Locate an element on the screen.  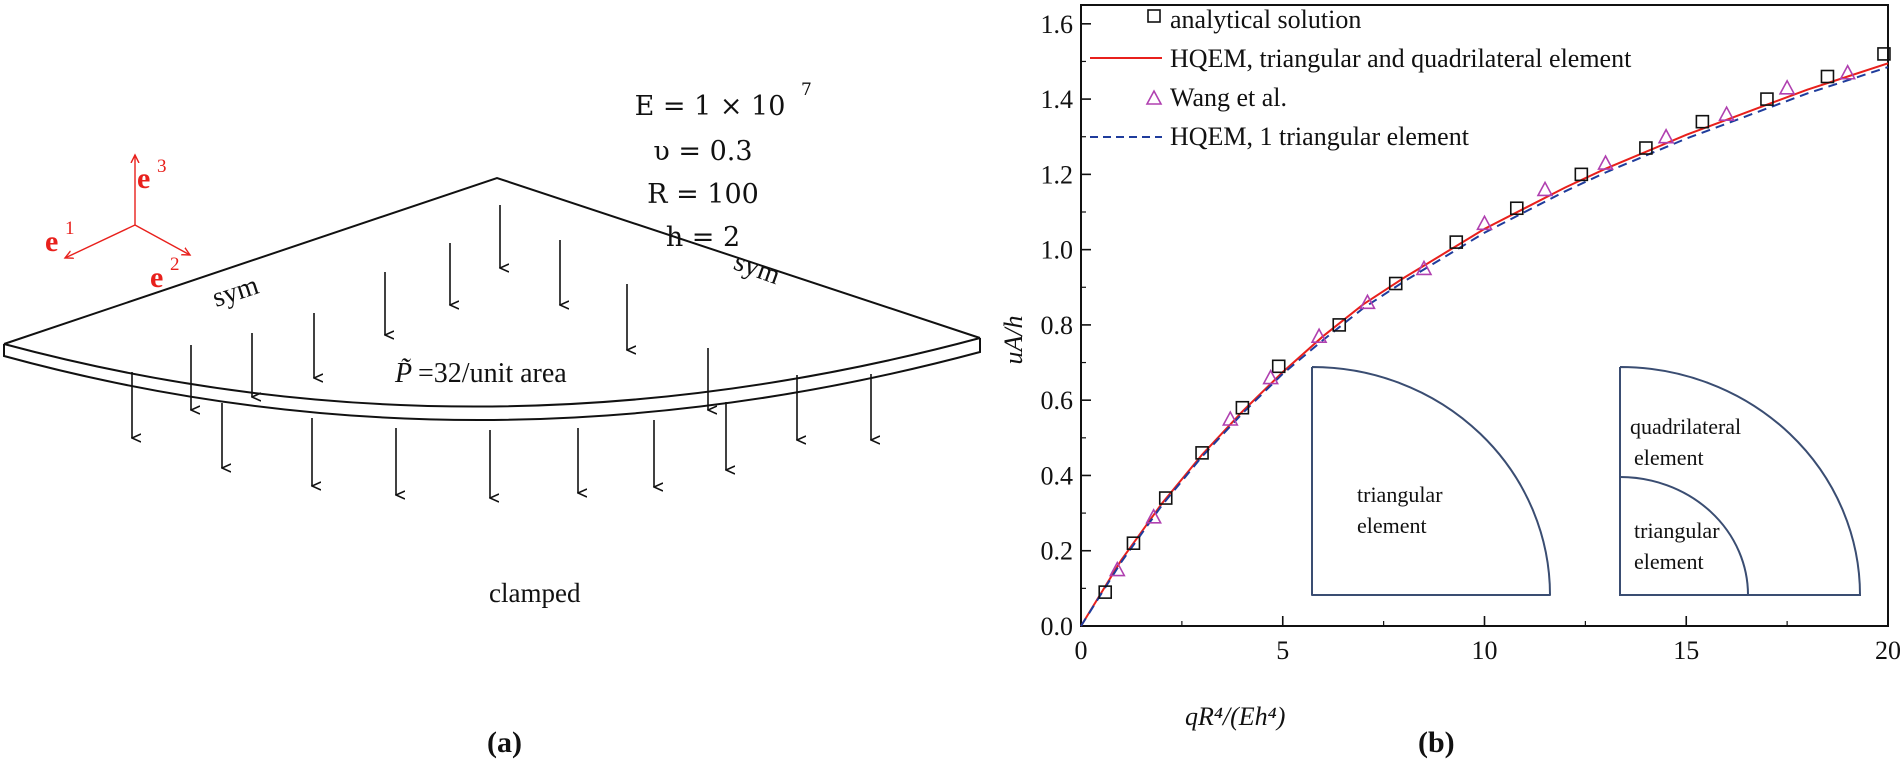
param-r: R = 100 is located at coordinates (703, 194).